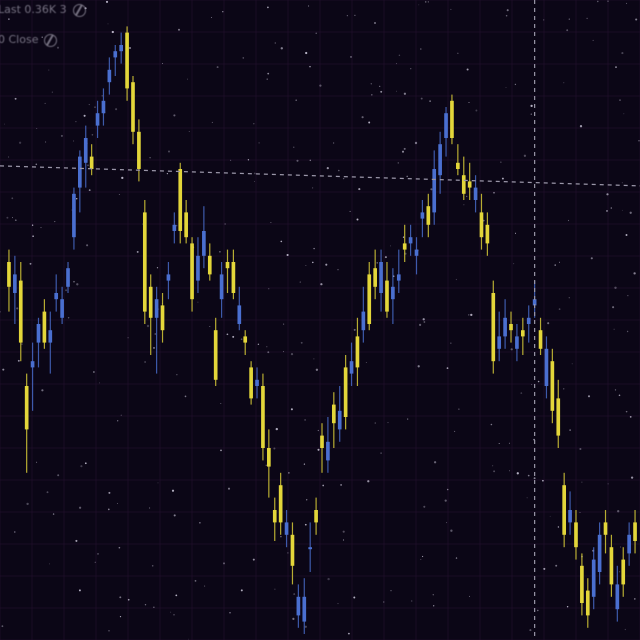  I want to click on legend-row-close: 0 Close, so click(29, 40).